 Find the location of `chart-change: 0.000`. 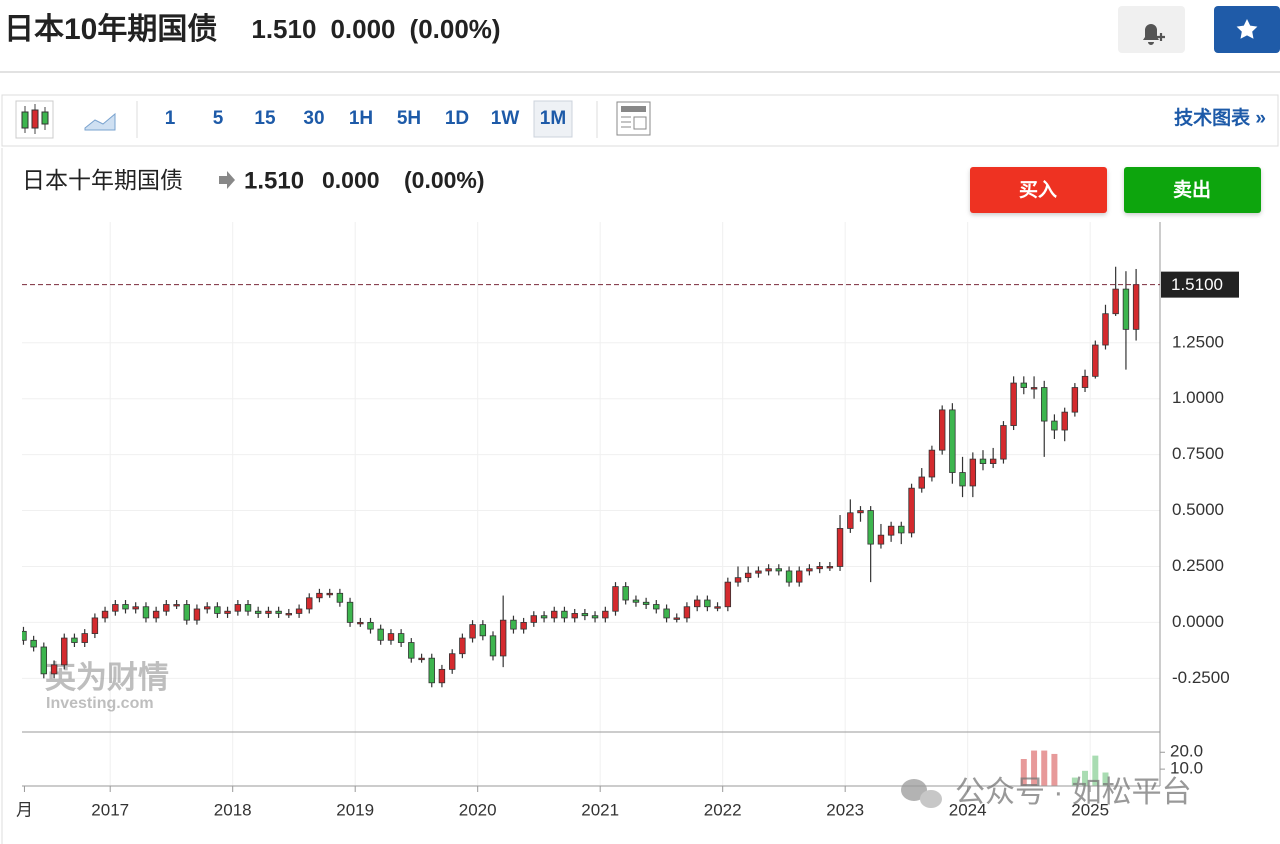

chart-change: 0.000 is located at coordinates (351, 180).